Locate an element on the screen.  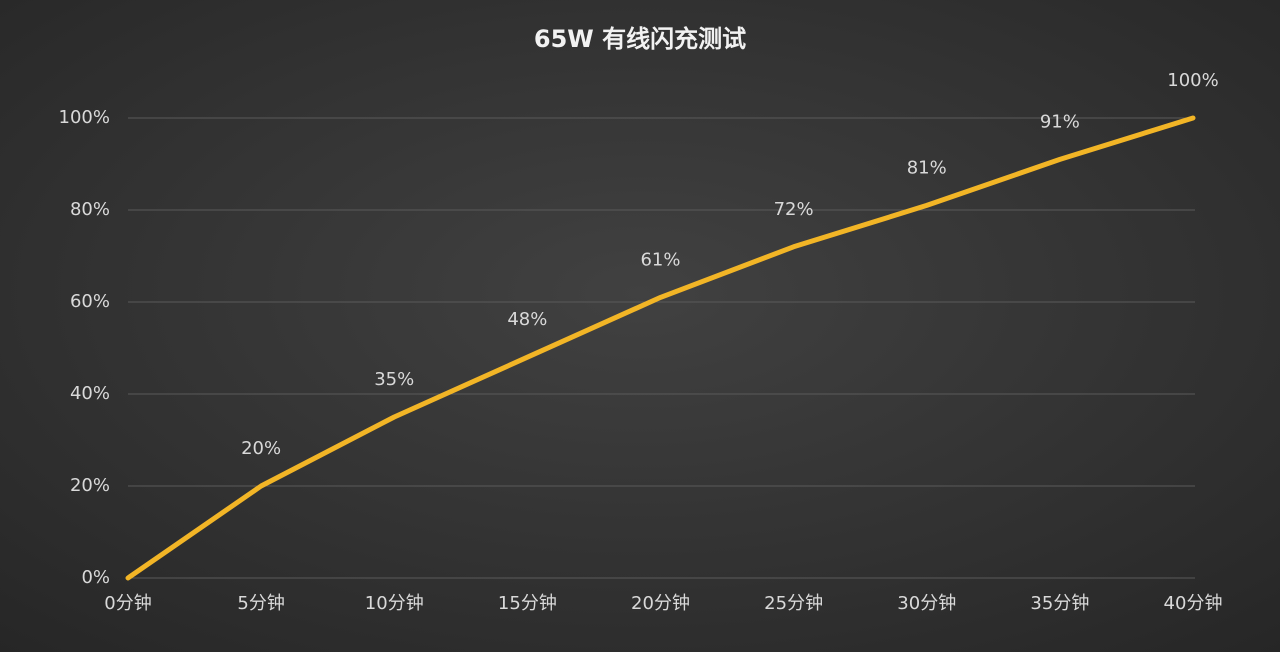
y-tick-label: 40% is located at coordinates (90, 393).